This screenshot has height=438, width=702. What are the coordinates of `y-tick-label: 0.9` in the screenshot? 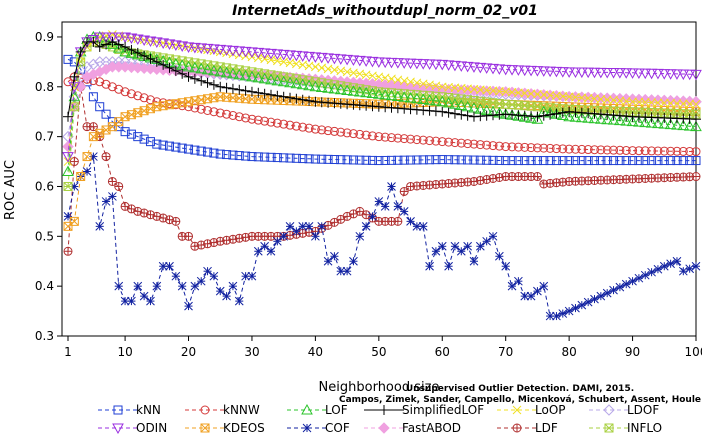 It's located at (44, 37).